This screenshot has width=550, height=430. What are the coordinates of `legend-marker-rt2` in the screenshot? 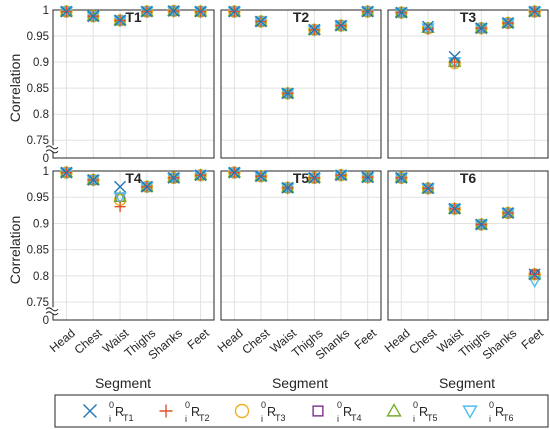 It's located at (166, 411).